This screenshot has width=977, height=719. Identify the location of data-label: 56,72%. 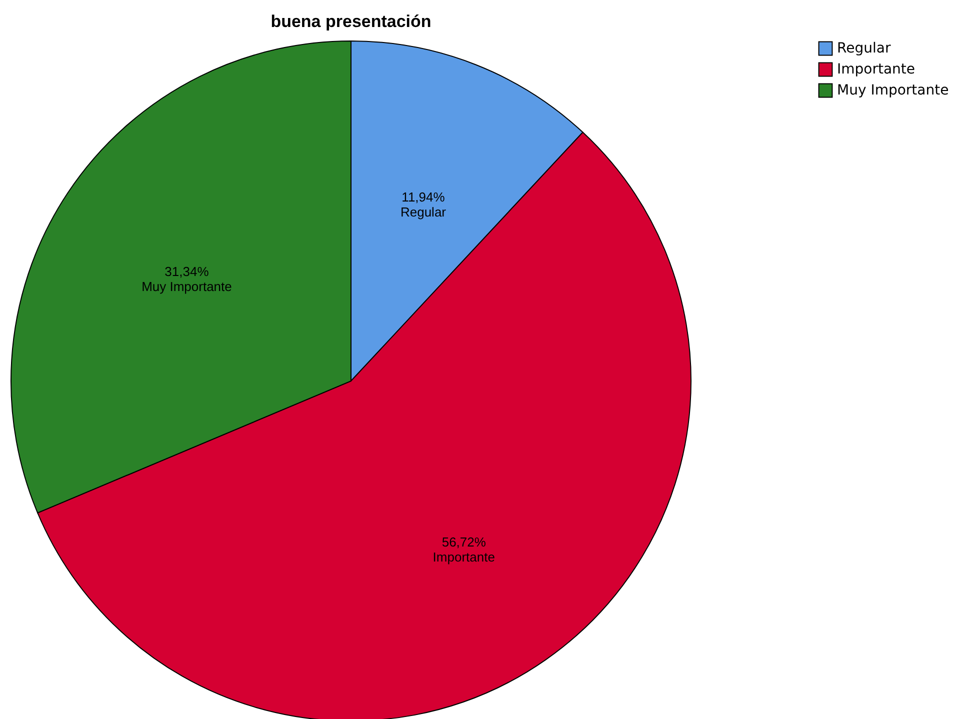
(464, 542).